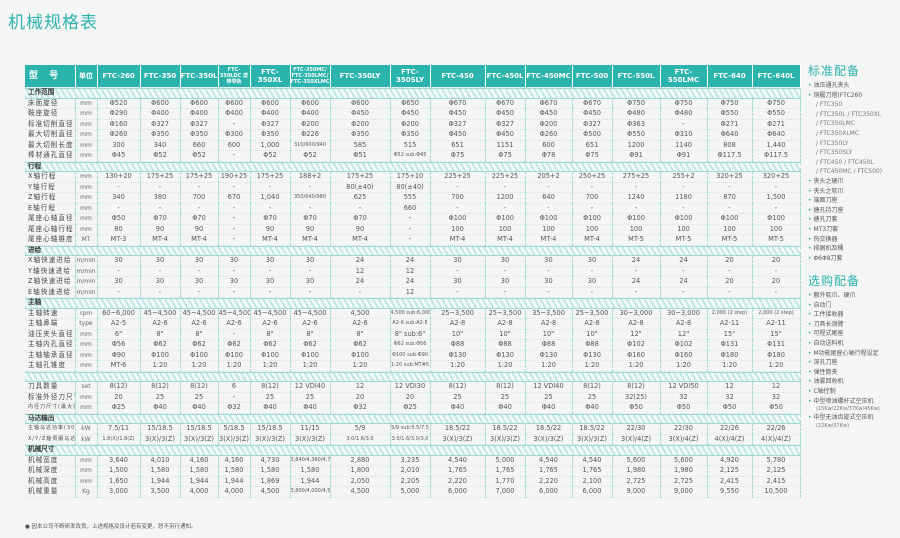 This screenshot has width=900, height=538. I want to click on cell-value: Φ600, so click(234, 103).